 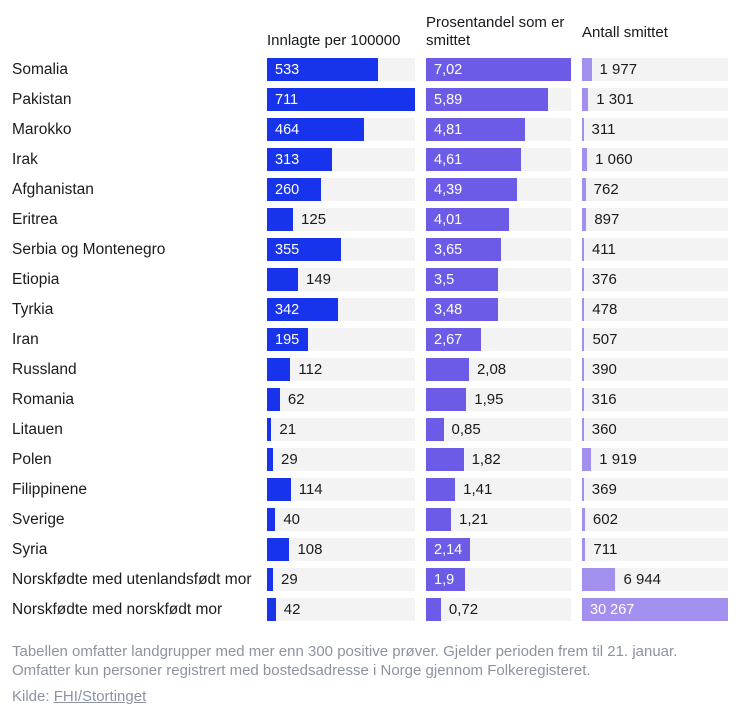 What do you see at coordinates (655, 249) in the screenshot?
I see `bar-track-antall: 411` at bounding box center [655, 249].